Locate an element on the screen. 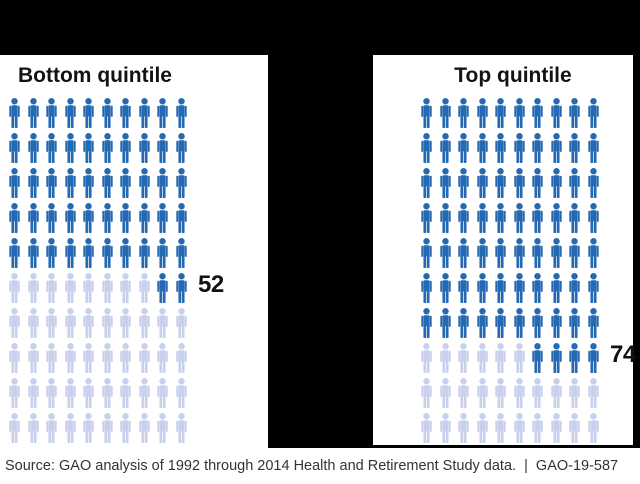 This screenshot has width=640, height=484. panel-title-bottom-quintile: Bottom quintile is located at coordinates (95, 75).